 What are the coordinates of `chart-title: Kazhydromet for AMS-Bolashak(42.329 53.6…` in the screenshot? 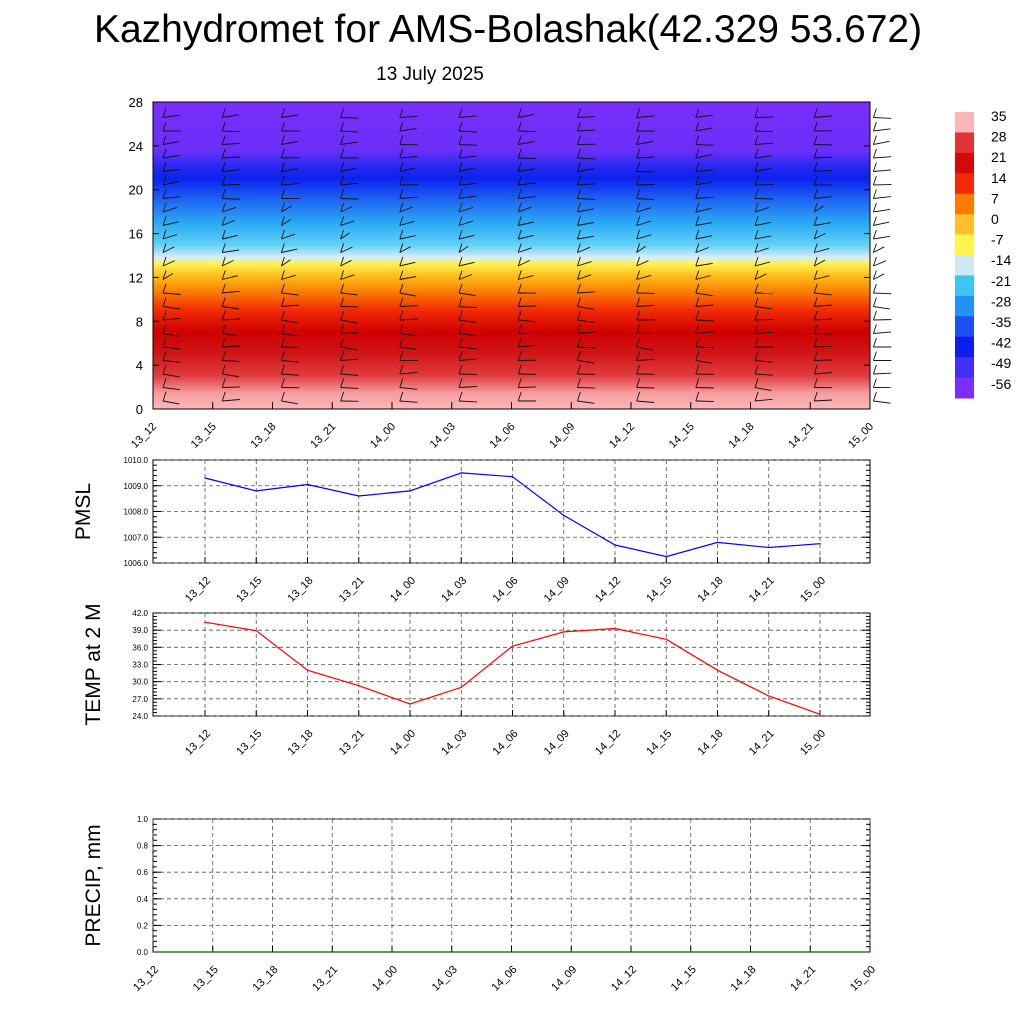 It's located at (508, 29).